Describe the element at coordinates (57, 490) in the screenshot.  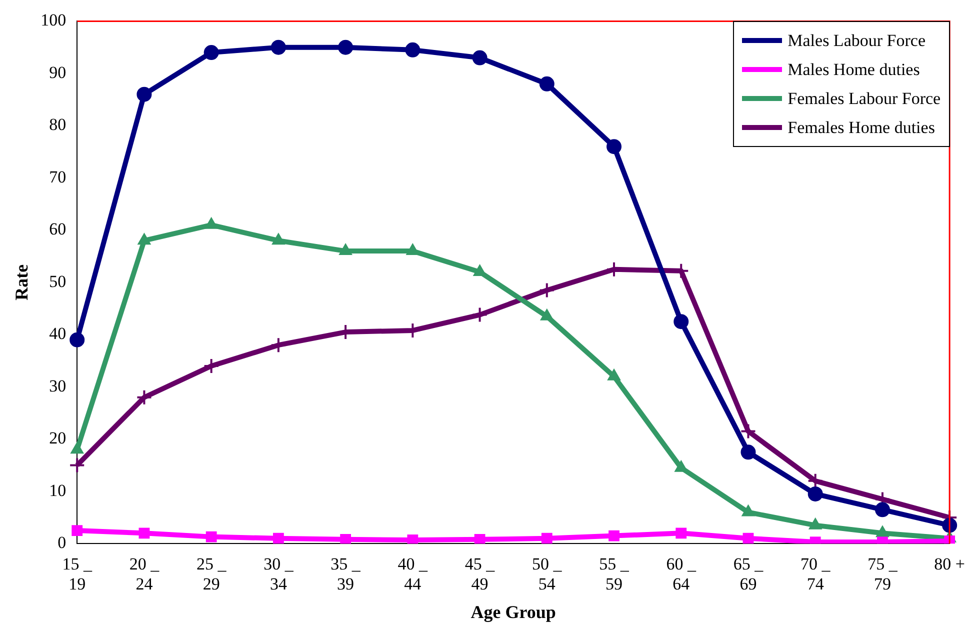
I see `y-tick-label: 10` at that location.